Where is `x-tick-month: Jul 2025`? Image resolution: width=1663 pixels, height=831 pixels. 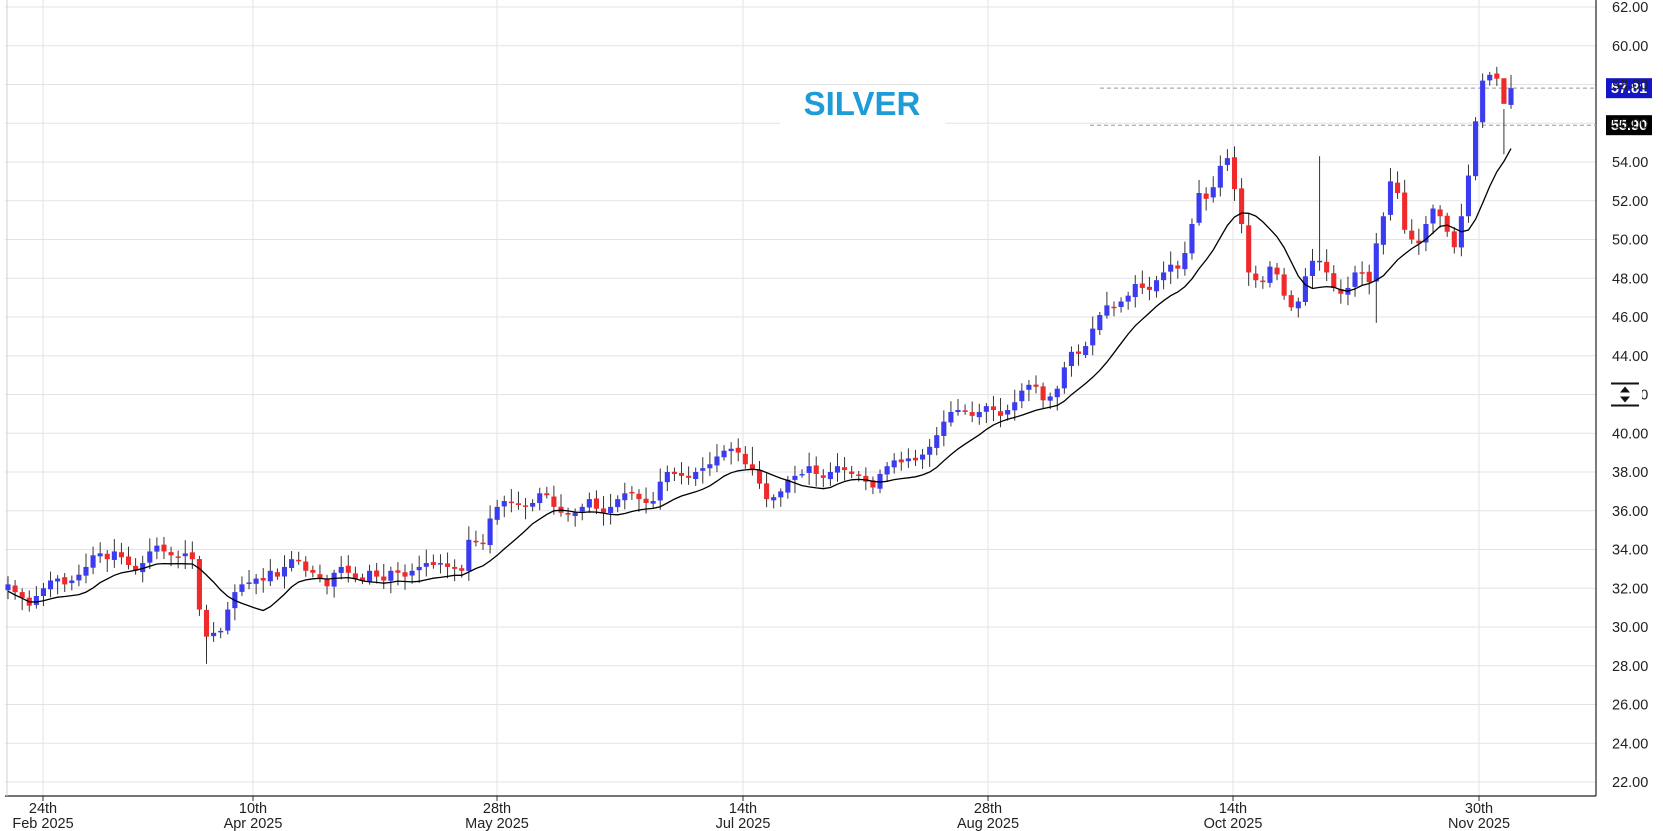
x-tick-month: Jul 2025 is located at coordinates (743, 823).